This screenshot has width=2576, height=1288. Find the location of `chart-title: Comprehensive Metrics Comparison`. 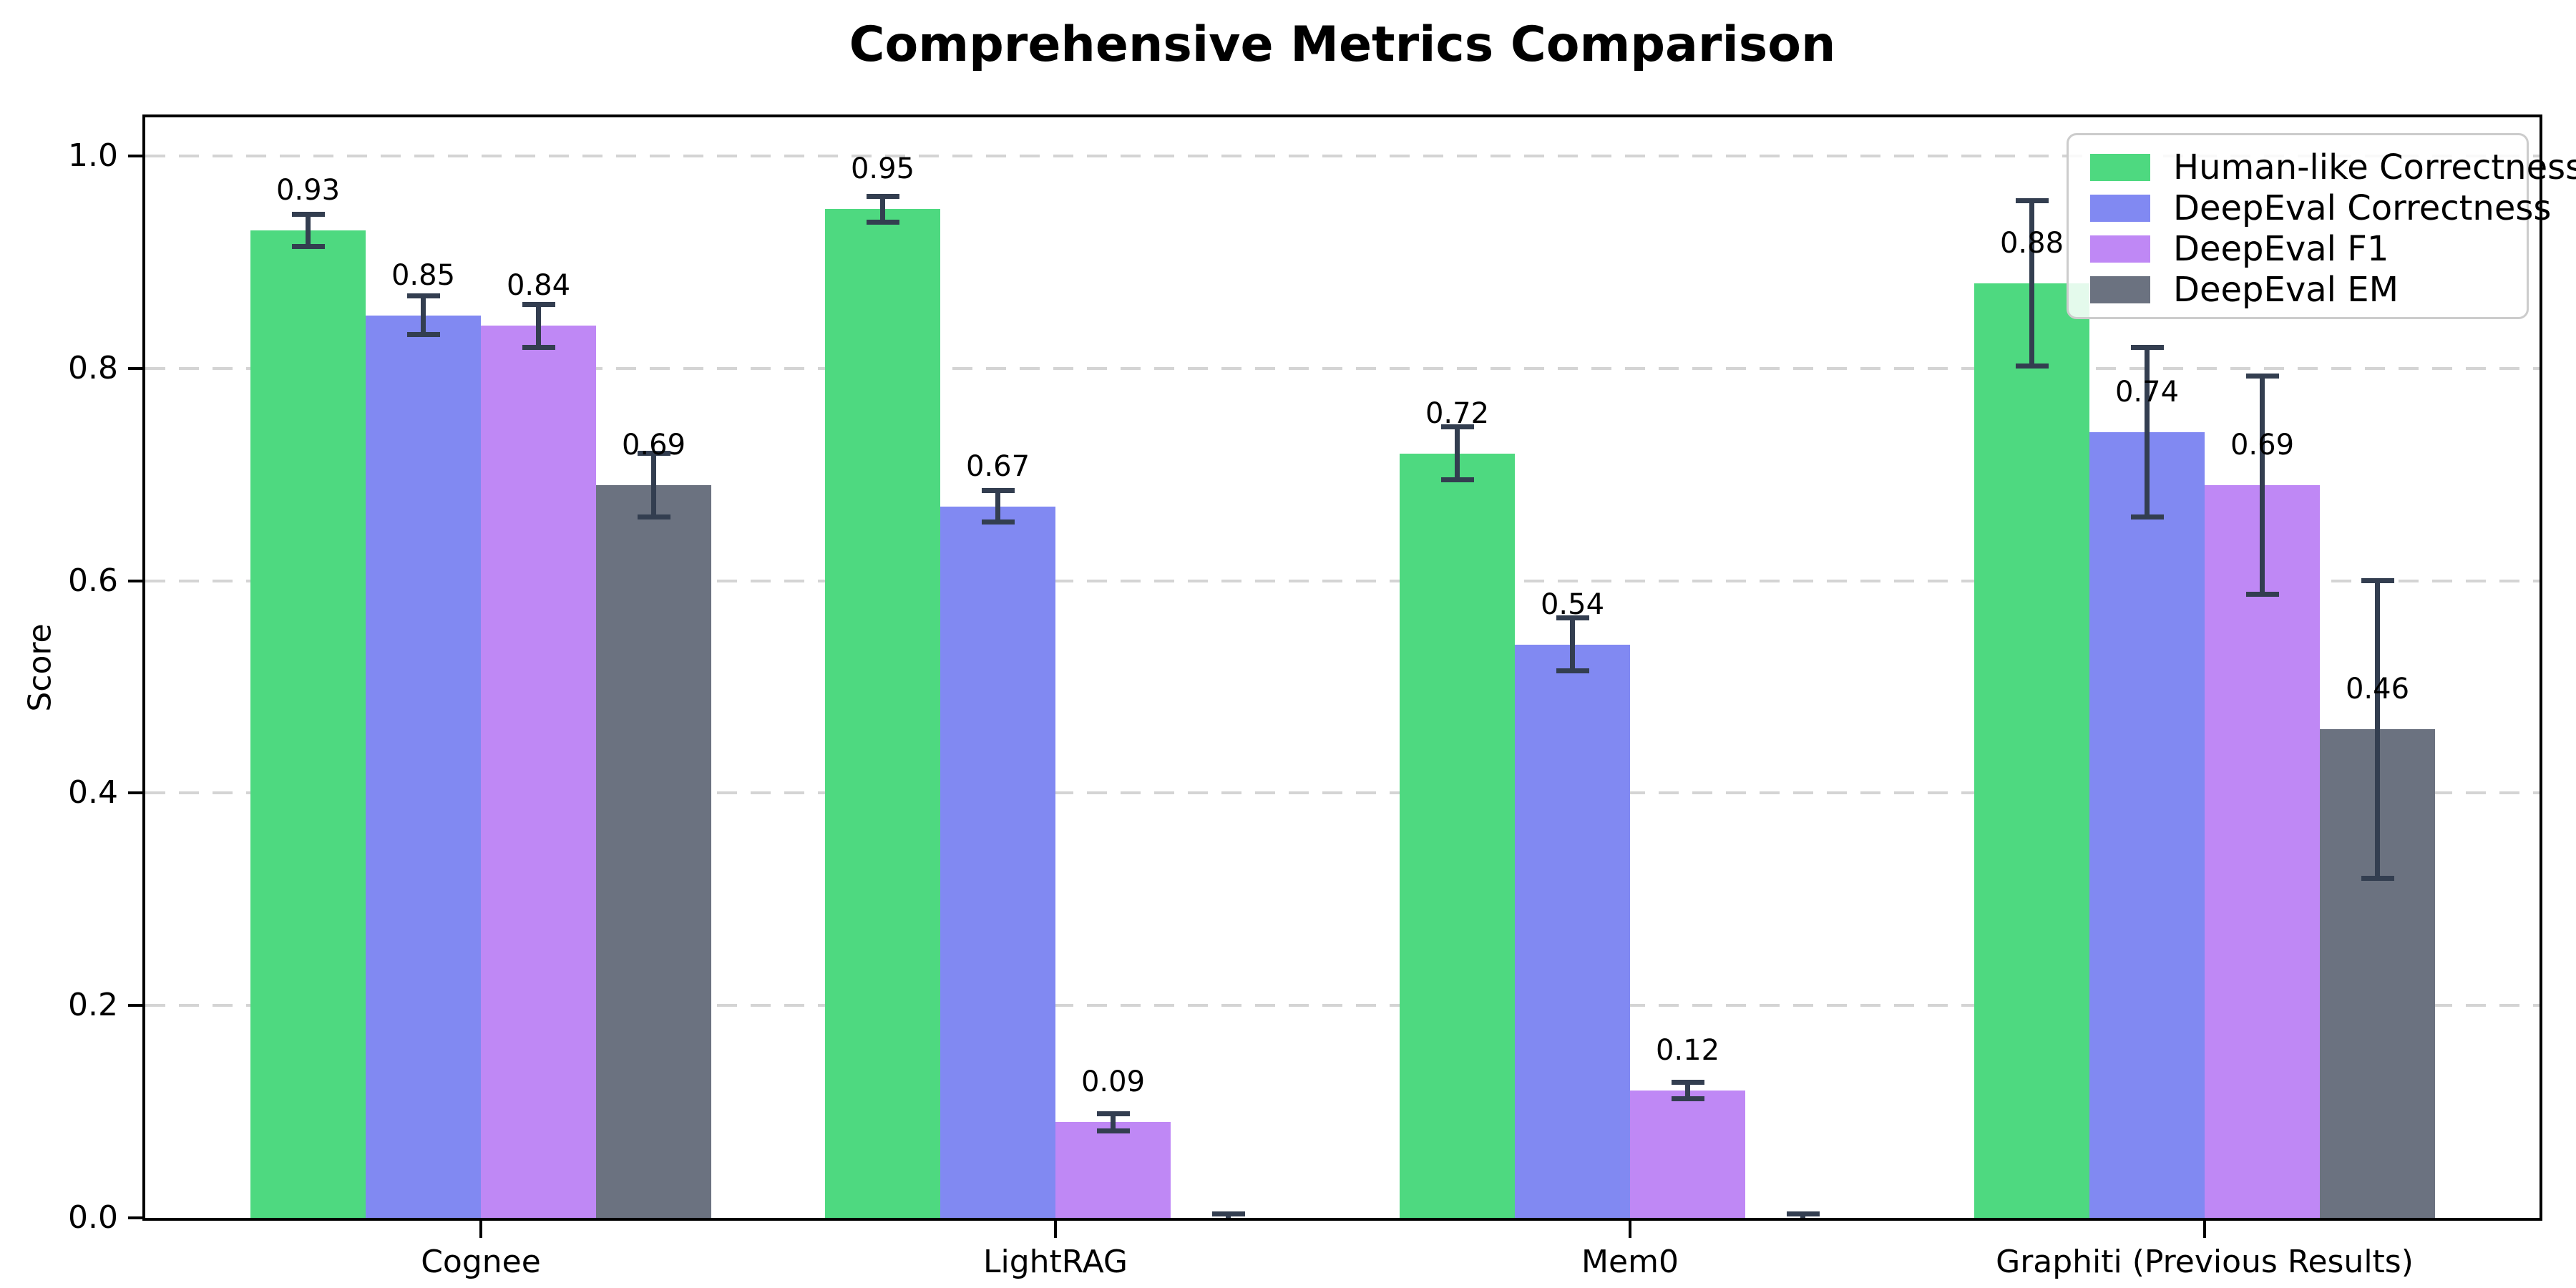

chart-title: Comprehensive Metrics Comparison is located at coordinates (1342, 44).